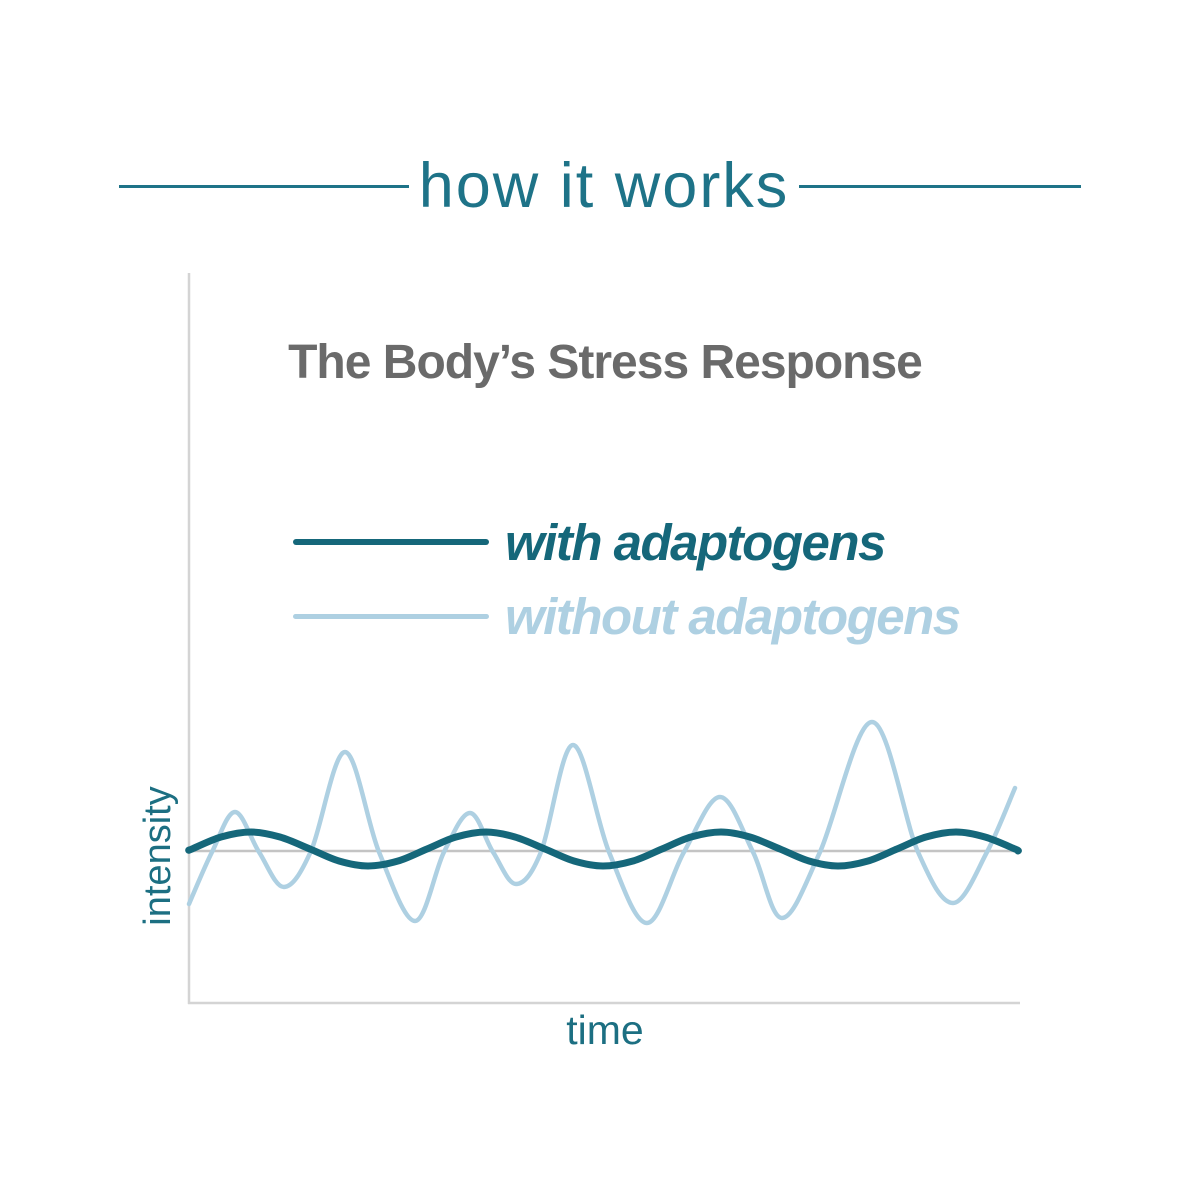  What do you see at coordinates (603, 849) in the screenshot?
I see `wave-with-adaptogens` at bounding box center [603, 849].